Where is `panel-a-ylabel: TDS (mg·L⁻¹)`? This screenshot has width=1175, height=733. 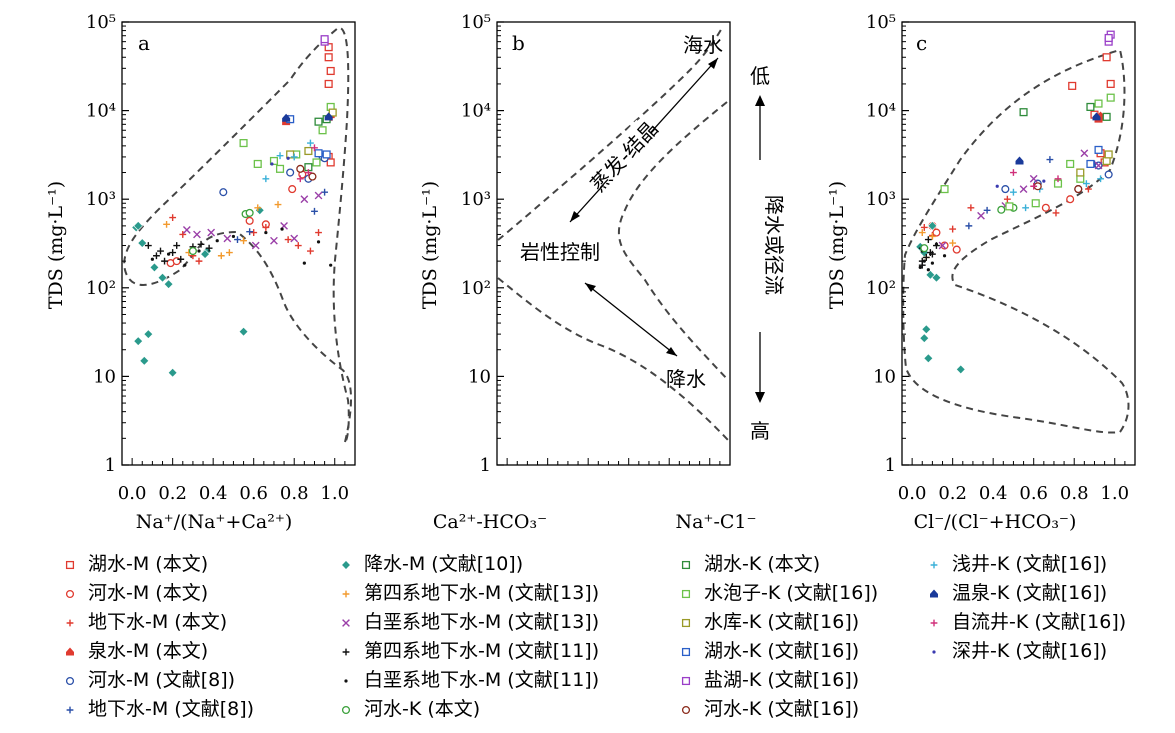
panel-a-ylabel: TDS (mg·L⁻¹) is located at coordinates (56, 245).